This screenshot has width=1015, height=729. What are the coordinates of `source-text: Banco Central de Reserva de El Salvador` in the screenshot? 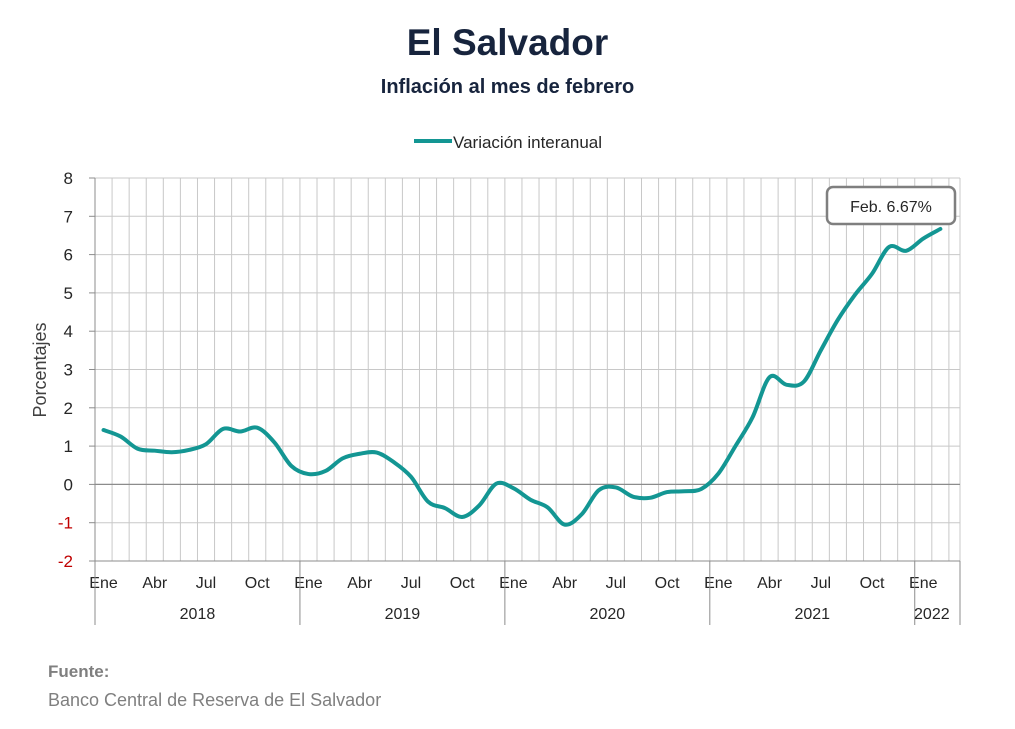 It's located at (215, 700).